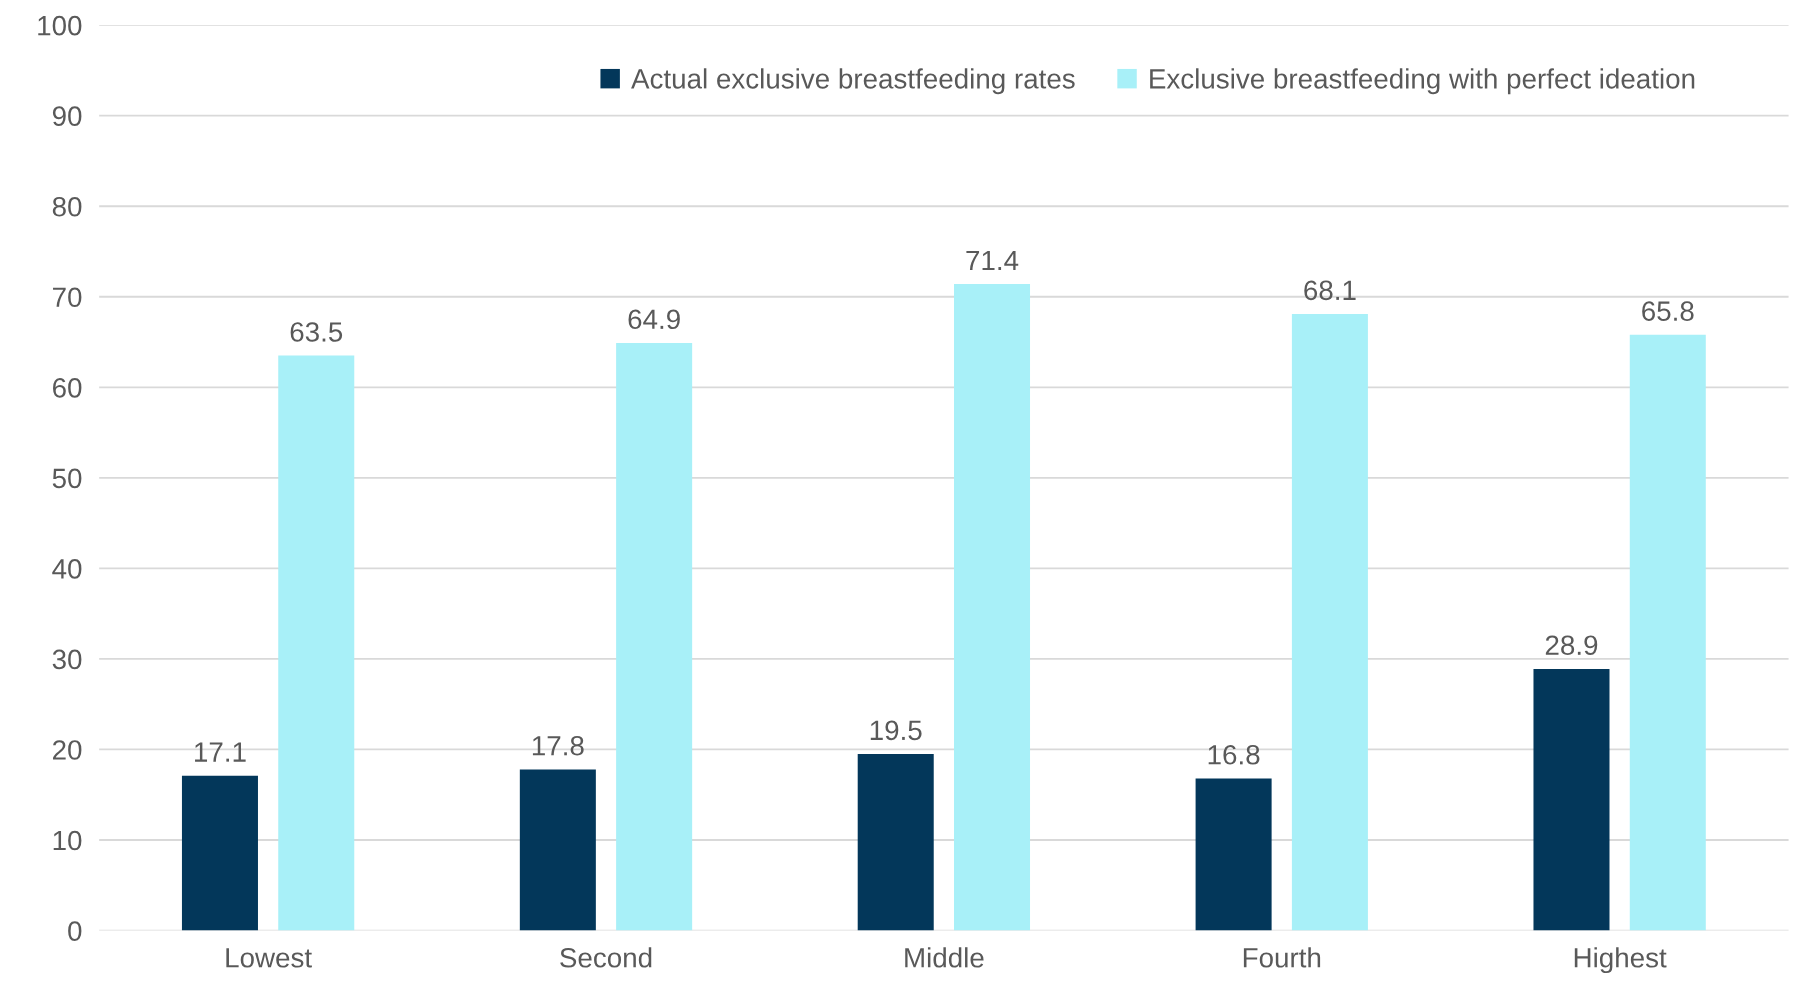 The image size is (1803, 1006). Describe the element at coordinates (1282, 957) in the screenshot. I see `x-tick-label: Fourth` at that location.